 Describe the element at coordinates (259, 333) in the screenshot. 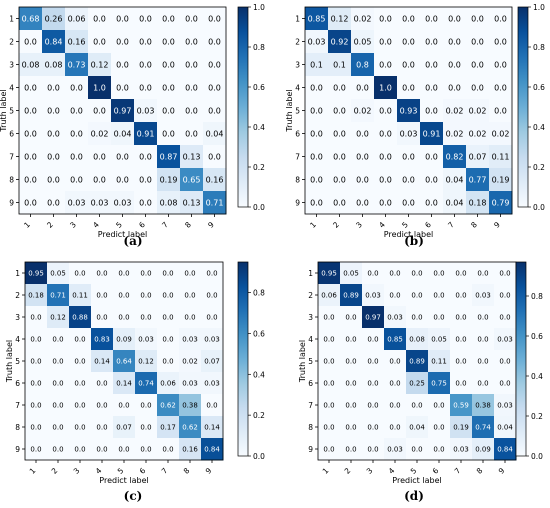

I see `colorbar-tick-label: 0.6` at that location.